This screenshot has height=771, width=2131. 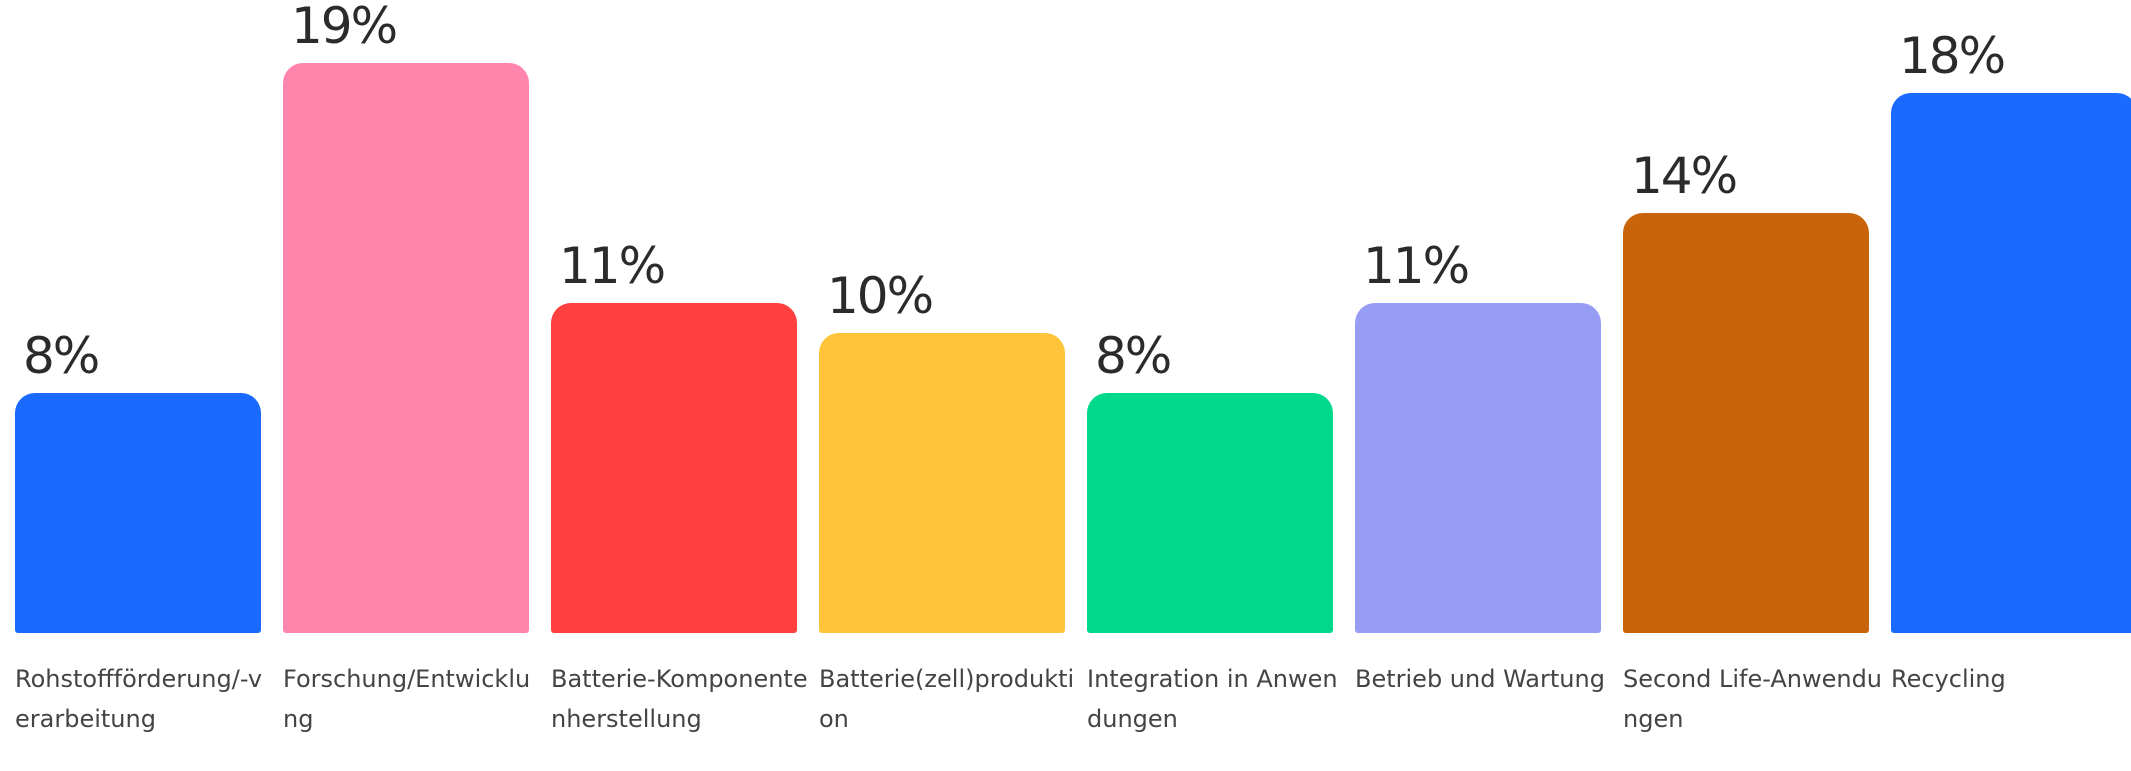 I want to click on category-label: Second Life-Anwendungen, so click(x=1753, y=699).